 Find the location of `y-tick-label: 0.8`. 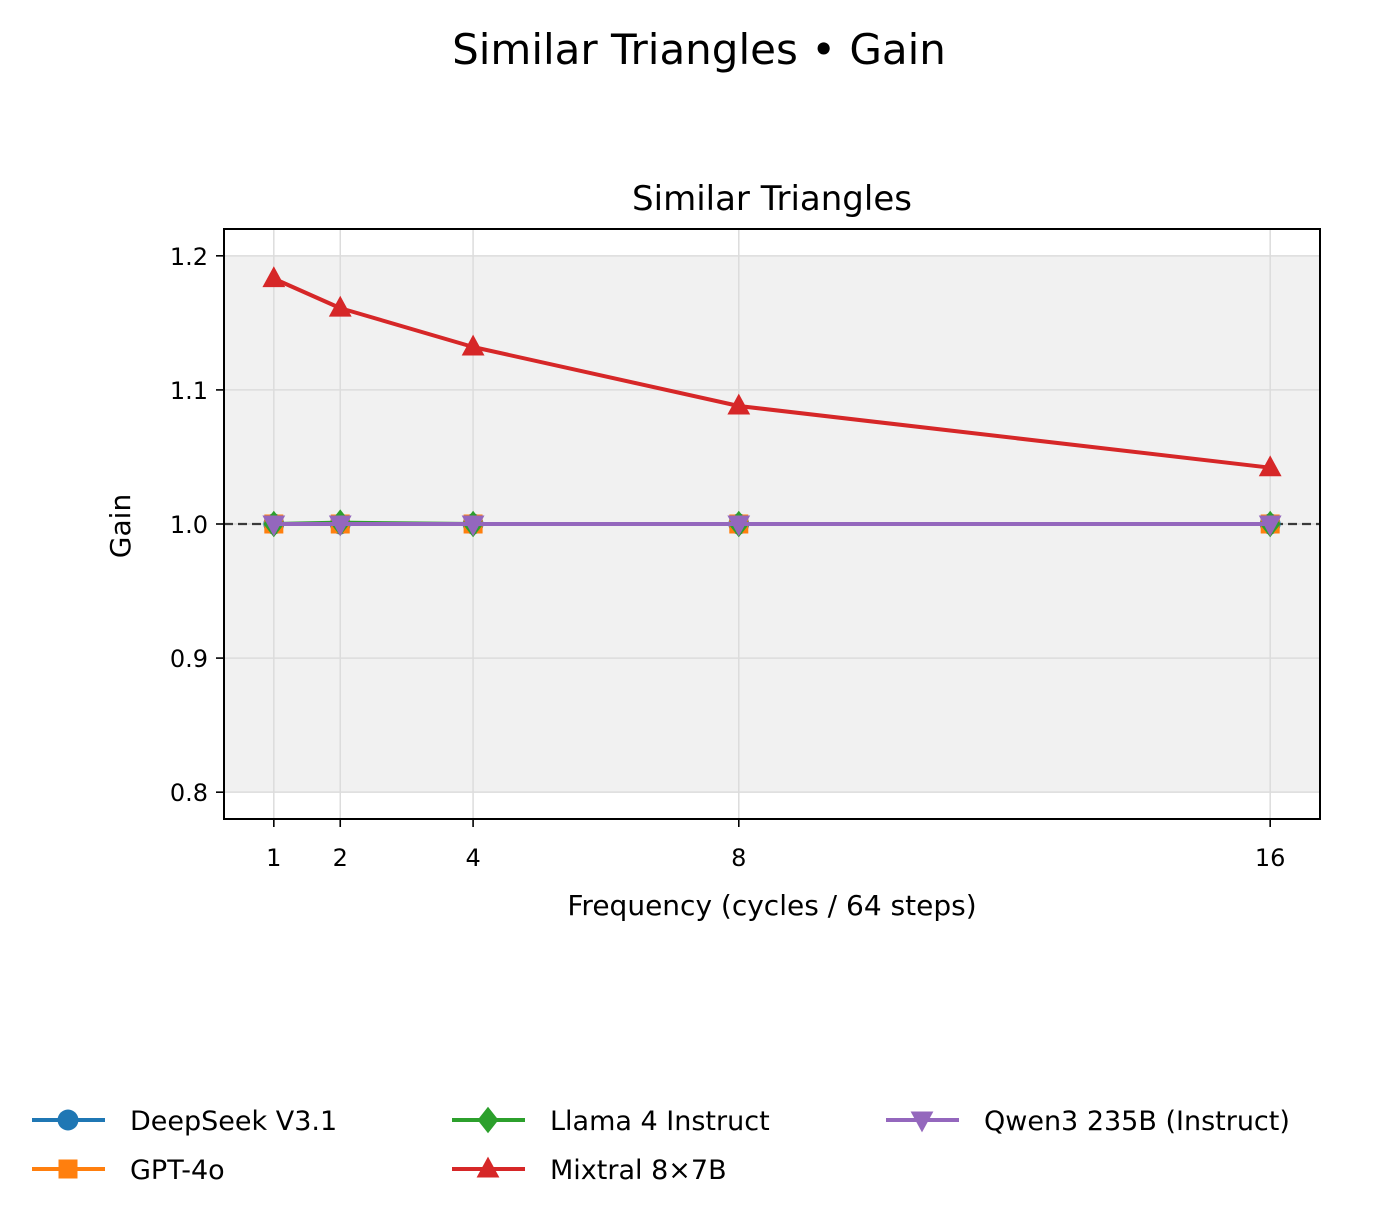

y-tick-label: 0.8 is located at coordinates (189, 793).